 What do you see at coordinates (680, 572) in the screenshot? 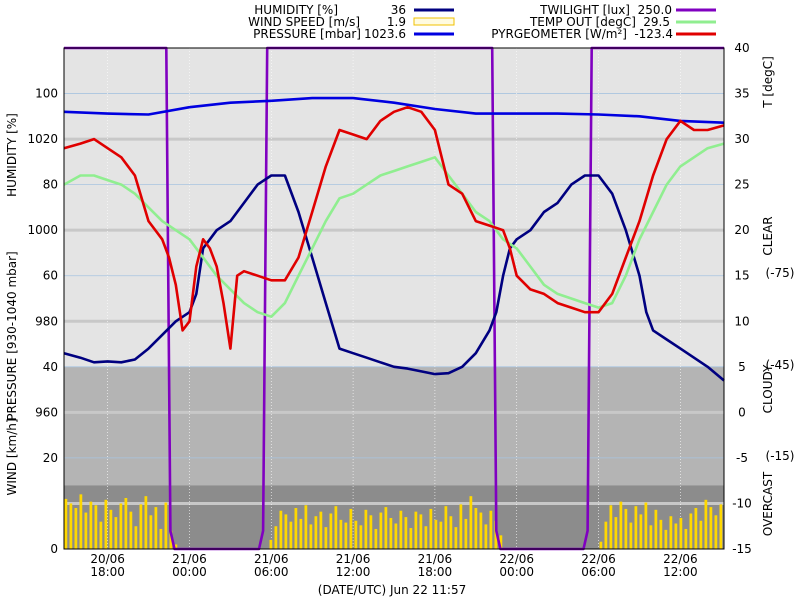
I see `x-tick-time: 12:00` at bounding box center [680, 572].